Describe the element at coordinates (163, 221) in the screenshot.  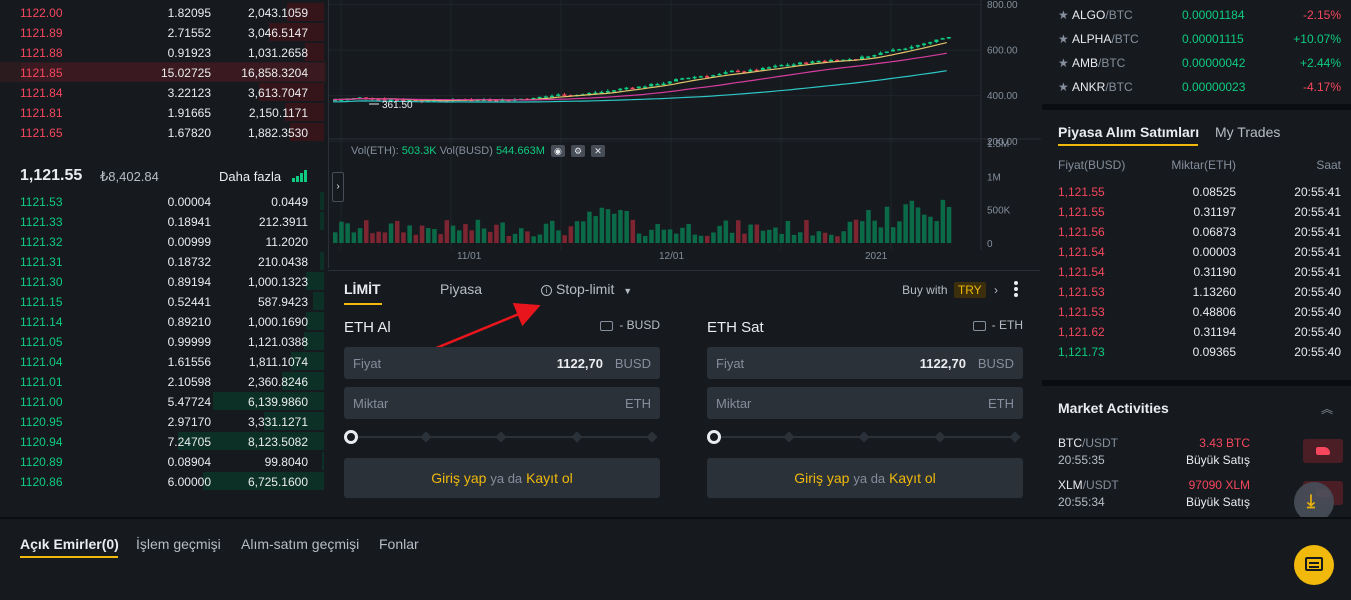
I see `bid-row: 1121.33 0.18941 212.3911` at that location.